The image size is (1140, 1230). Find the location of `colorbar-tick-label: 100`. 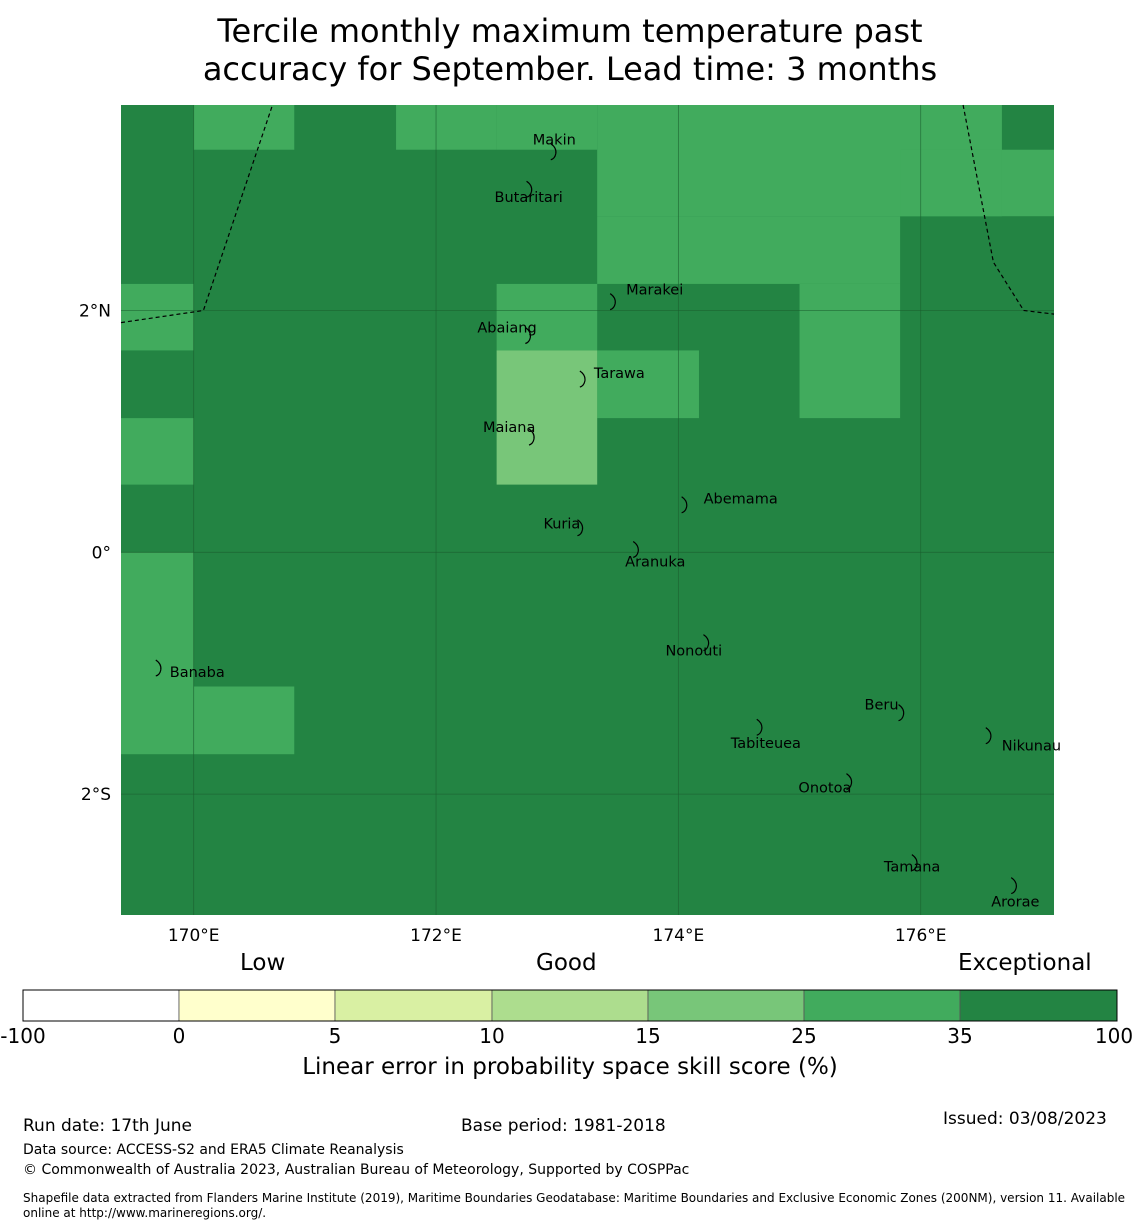

colorbar-tick-label: 100 is located at coordinates (1114, 1036).